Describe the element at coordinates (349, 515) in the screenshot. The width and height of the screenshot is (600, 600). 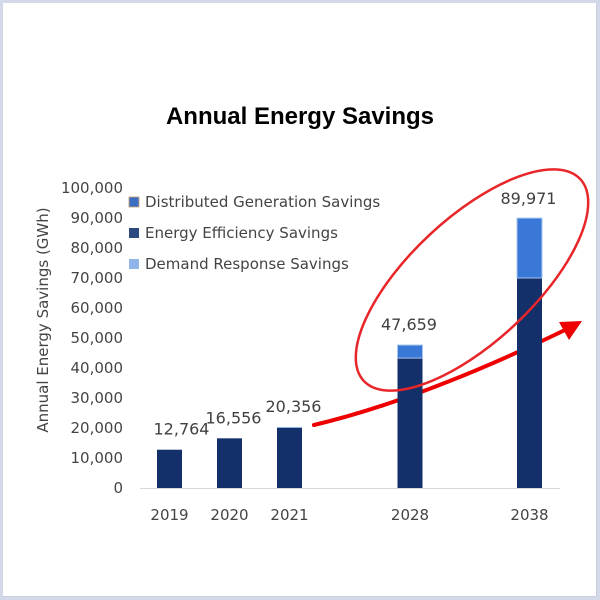
I see `x-axis-ticks: 2019 2020 2021 2028 2038` at that location.